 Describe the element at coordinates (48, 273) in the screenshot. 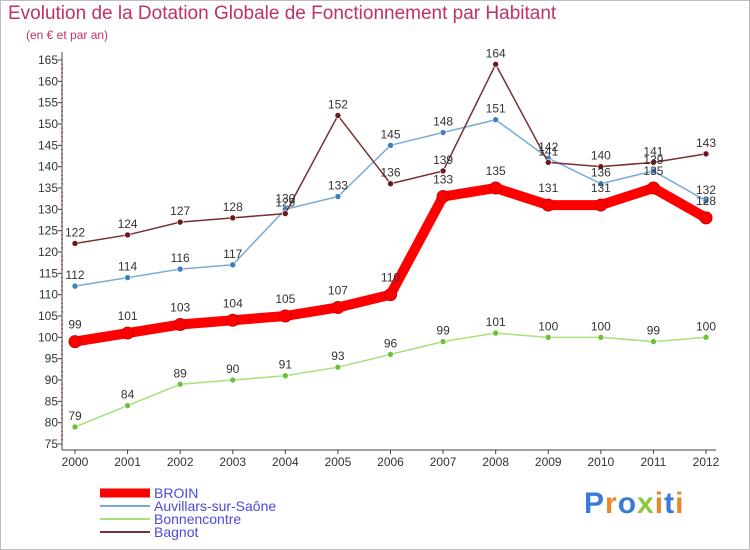

I see `y-tick-label: 115` at that location.